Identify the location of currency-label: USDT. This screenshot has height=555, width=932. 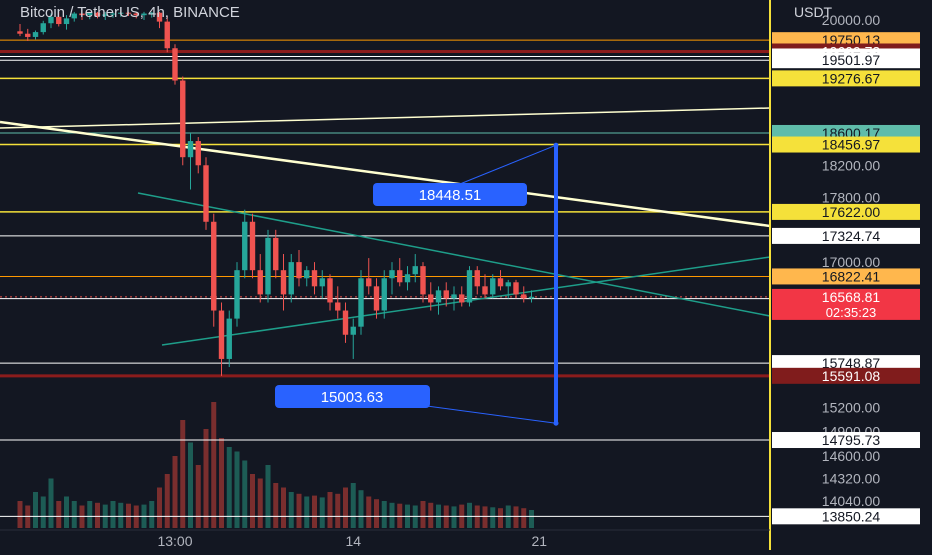
(813, 12).